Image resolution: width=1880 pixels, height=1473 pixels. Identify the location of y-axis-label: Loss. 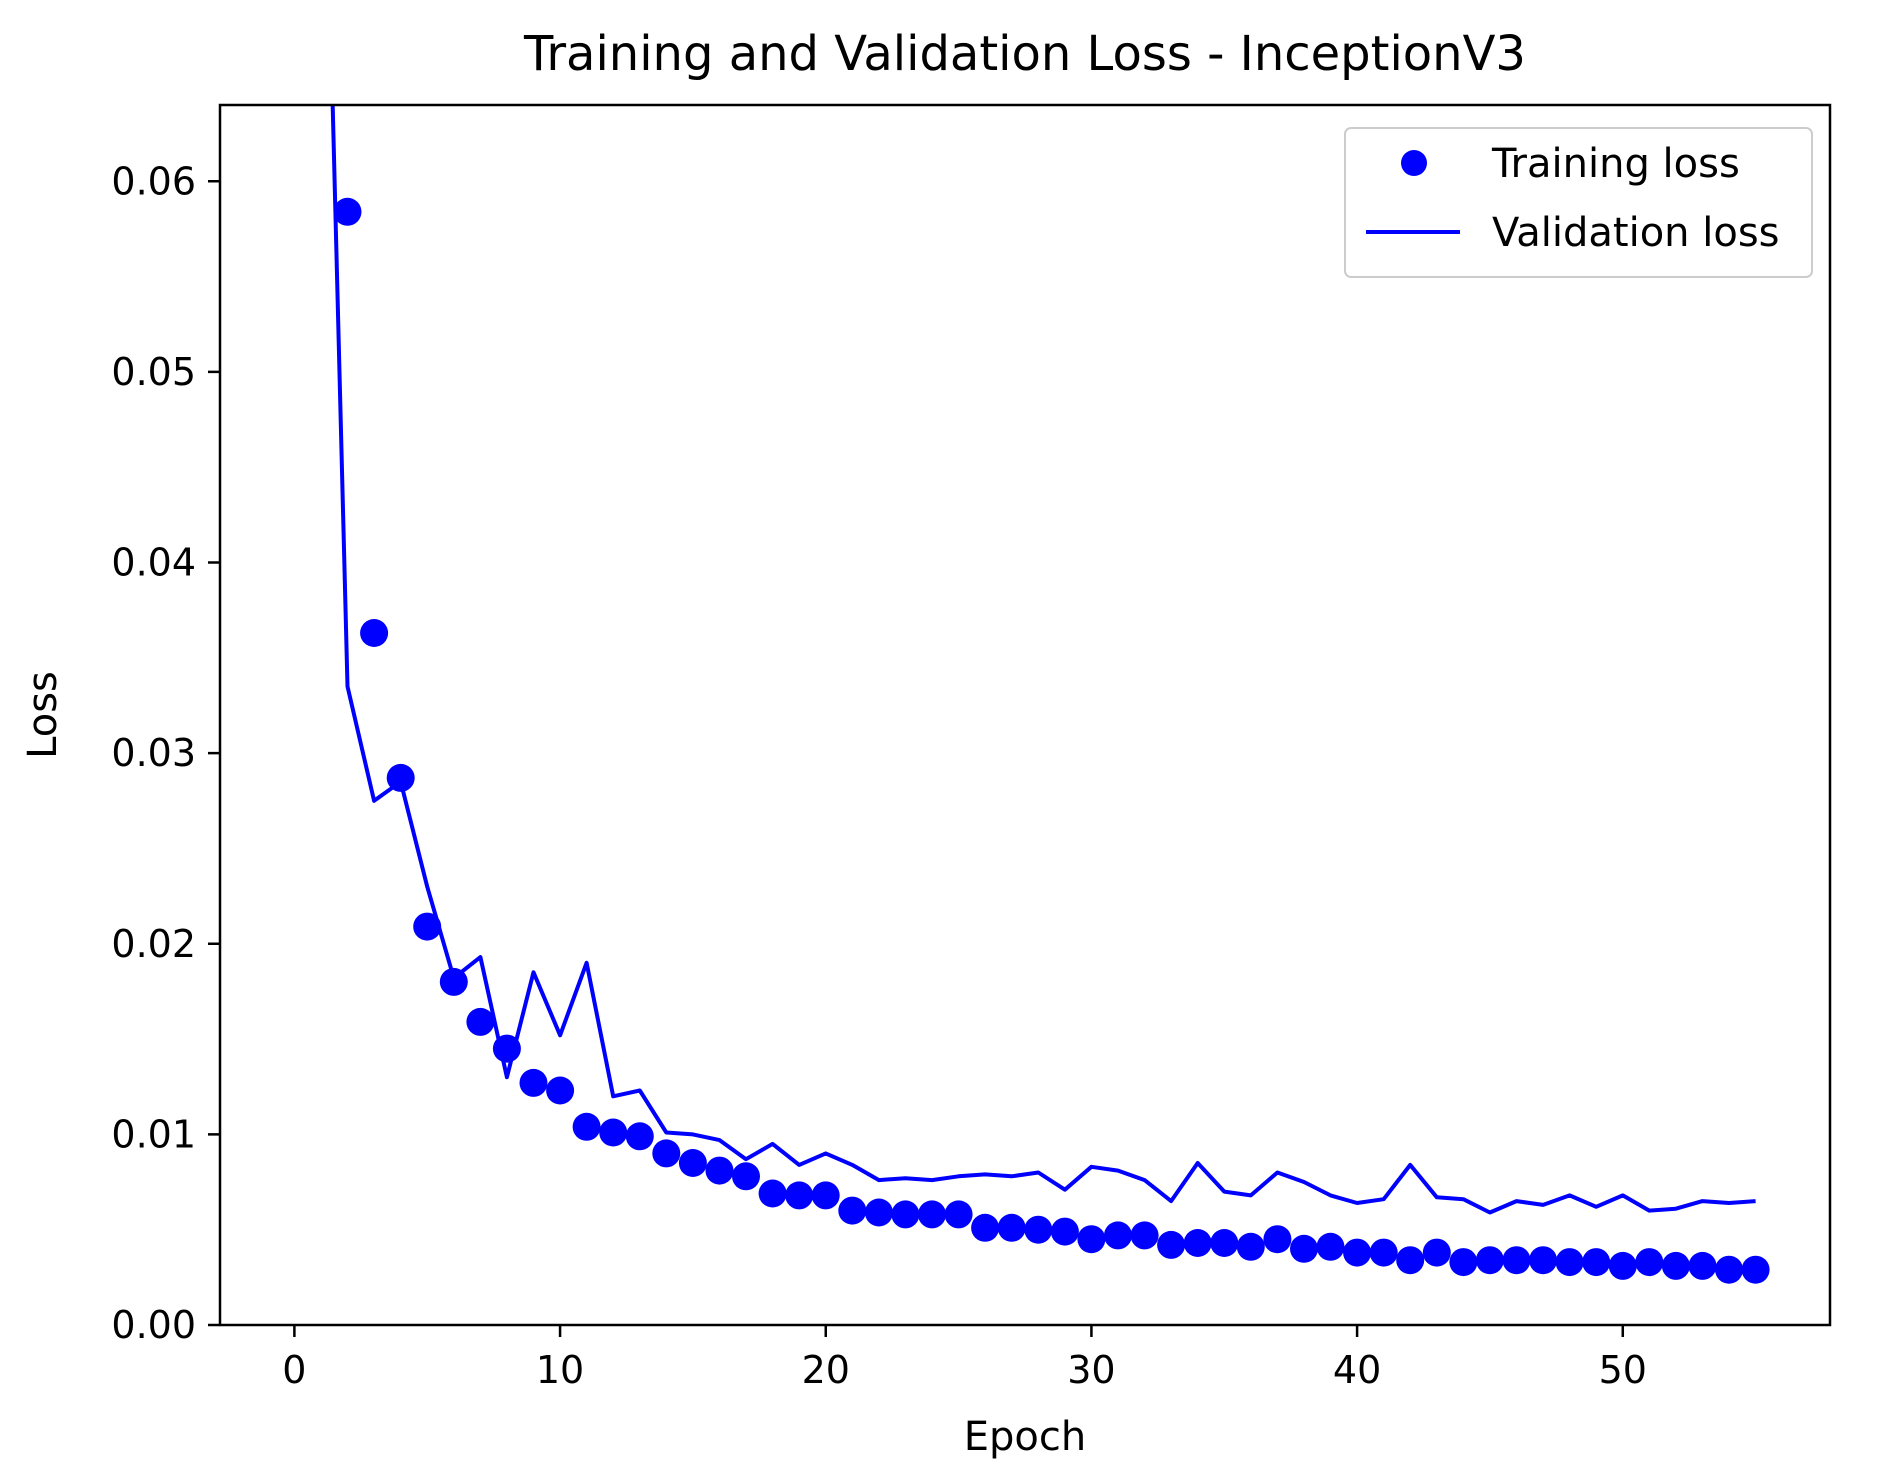
(43, 715).